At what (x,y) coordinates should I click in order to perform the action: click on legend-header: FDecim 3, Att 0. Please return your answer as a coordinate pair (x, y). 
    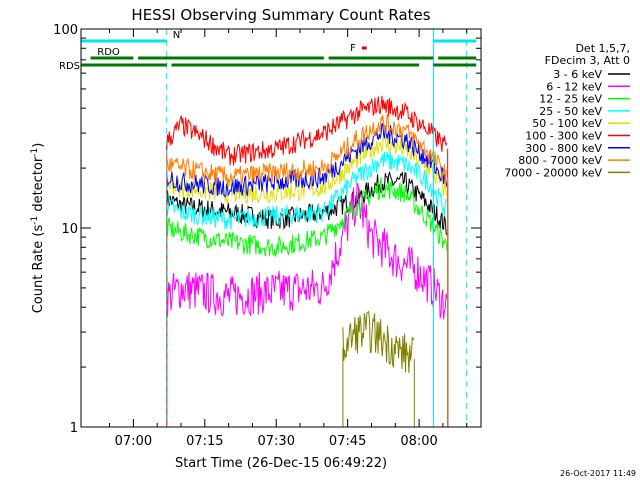
    Looking at the image, I should click on (587, 60).